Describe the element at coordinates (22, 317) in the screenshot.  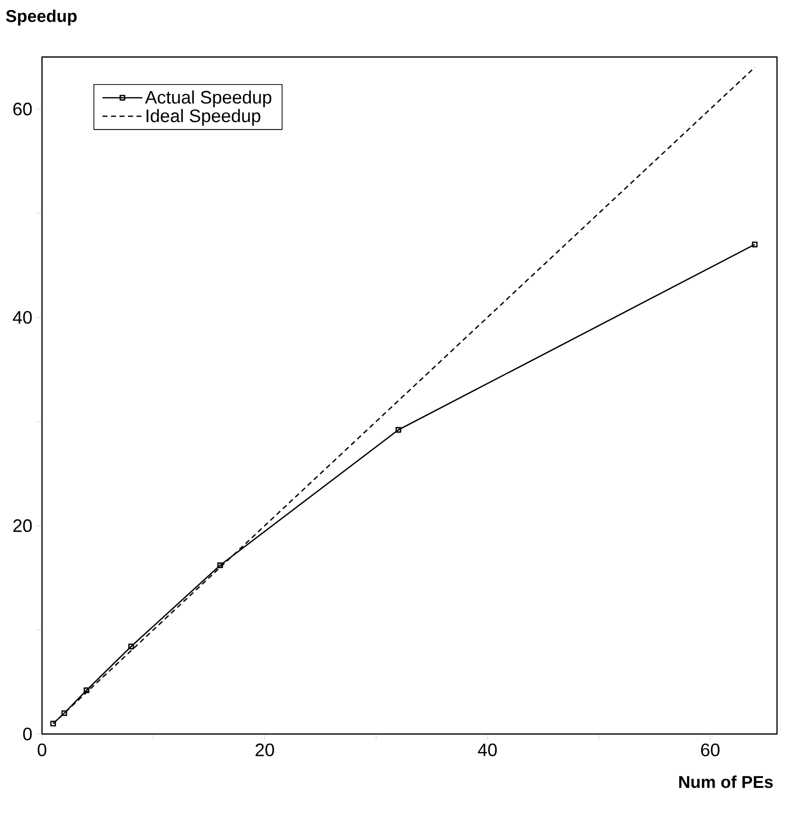
I see `y-tick-label: 40` at that location.